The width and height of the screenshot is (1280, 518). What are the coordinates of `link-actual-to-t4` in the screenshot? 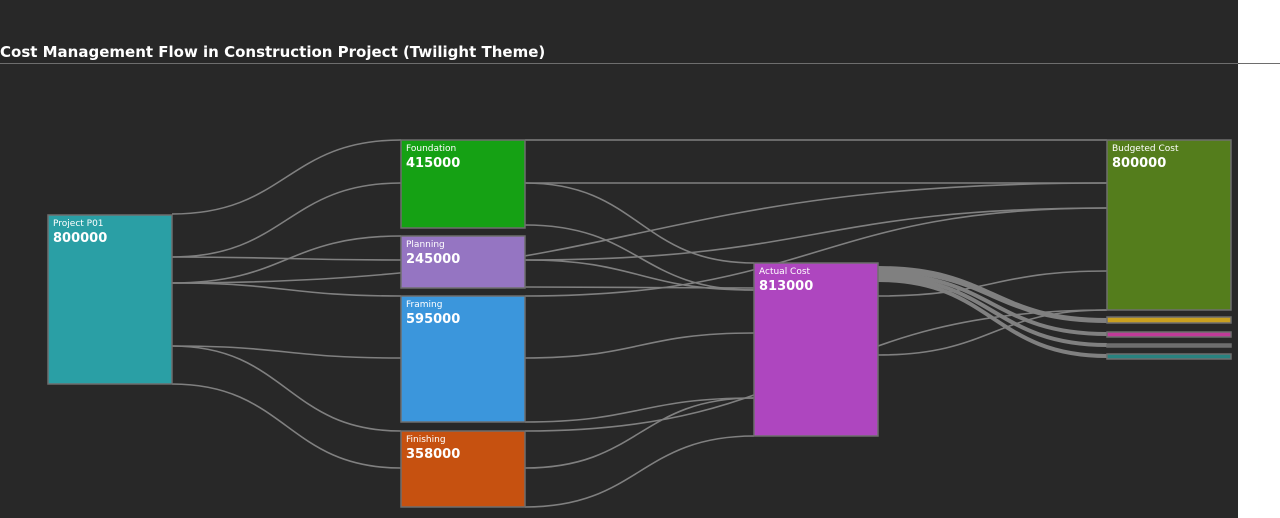 It's located at (992, 318).